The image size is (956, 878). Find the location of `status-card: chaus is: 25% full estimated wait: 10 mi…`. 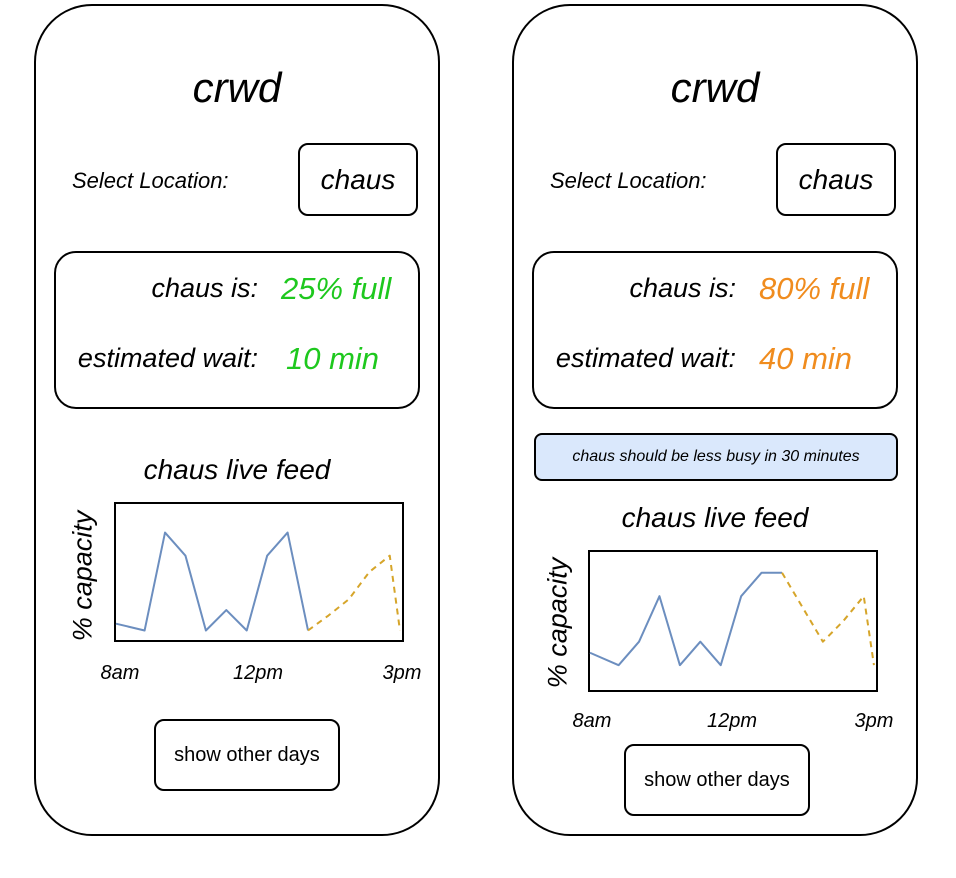

status-card: chaus is: 25% full estimated wait: 10 mi… is located at coordinates (237, 330).